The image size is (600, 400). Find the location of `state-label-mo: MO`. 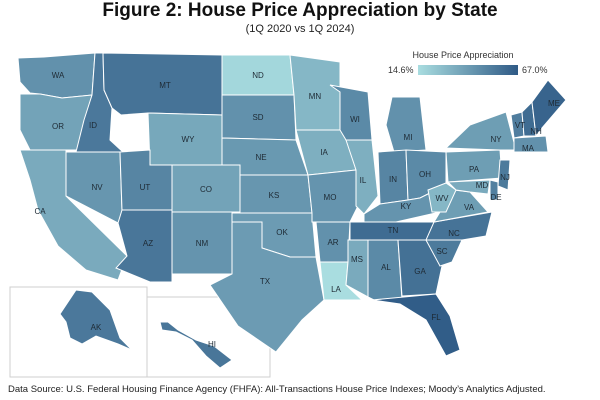

state-label-mo: MO is located at coordinates (330, 197).